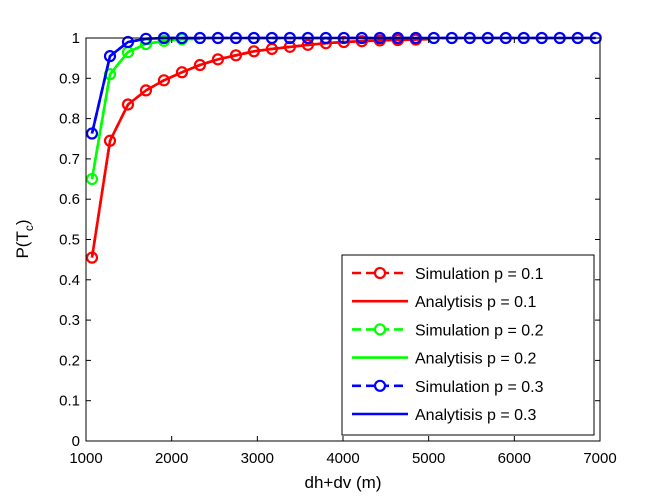 The width and height of the screenshot is (664, 498). I want to click on x-axis-label: dh+dv (m), so click(343, 482).